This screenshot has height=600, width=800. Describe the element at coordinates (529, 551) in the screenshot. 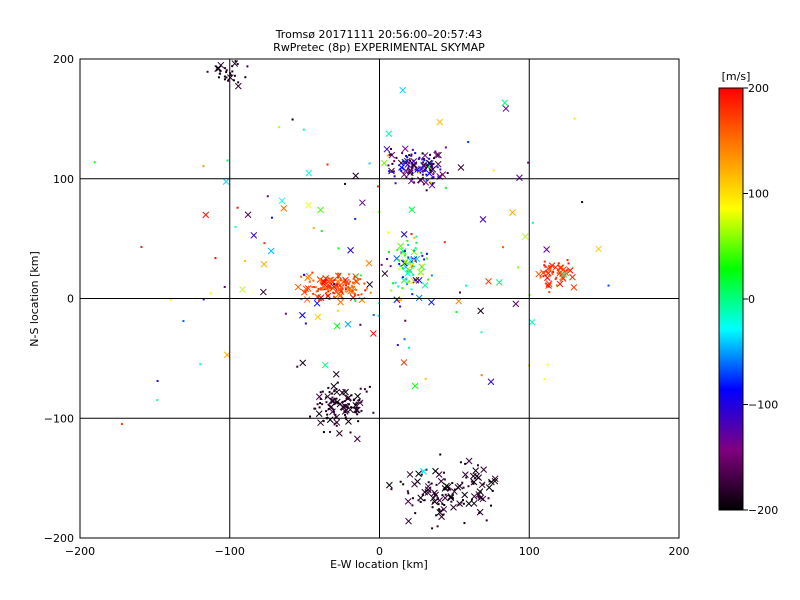

I see `x-tick-label: 100` at that location.